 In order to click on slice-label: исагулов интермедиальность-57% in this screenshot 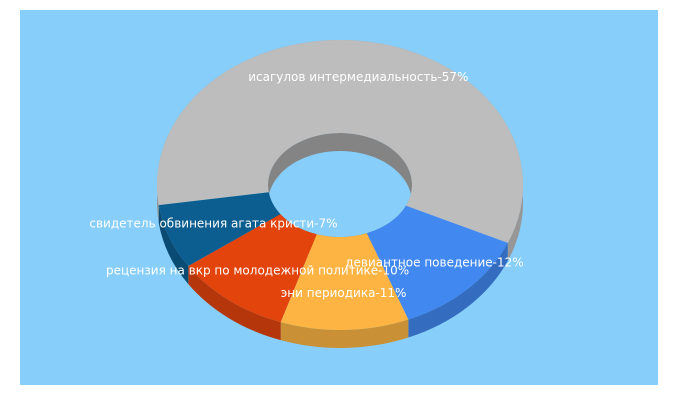, I will do `click(358, 77)`.